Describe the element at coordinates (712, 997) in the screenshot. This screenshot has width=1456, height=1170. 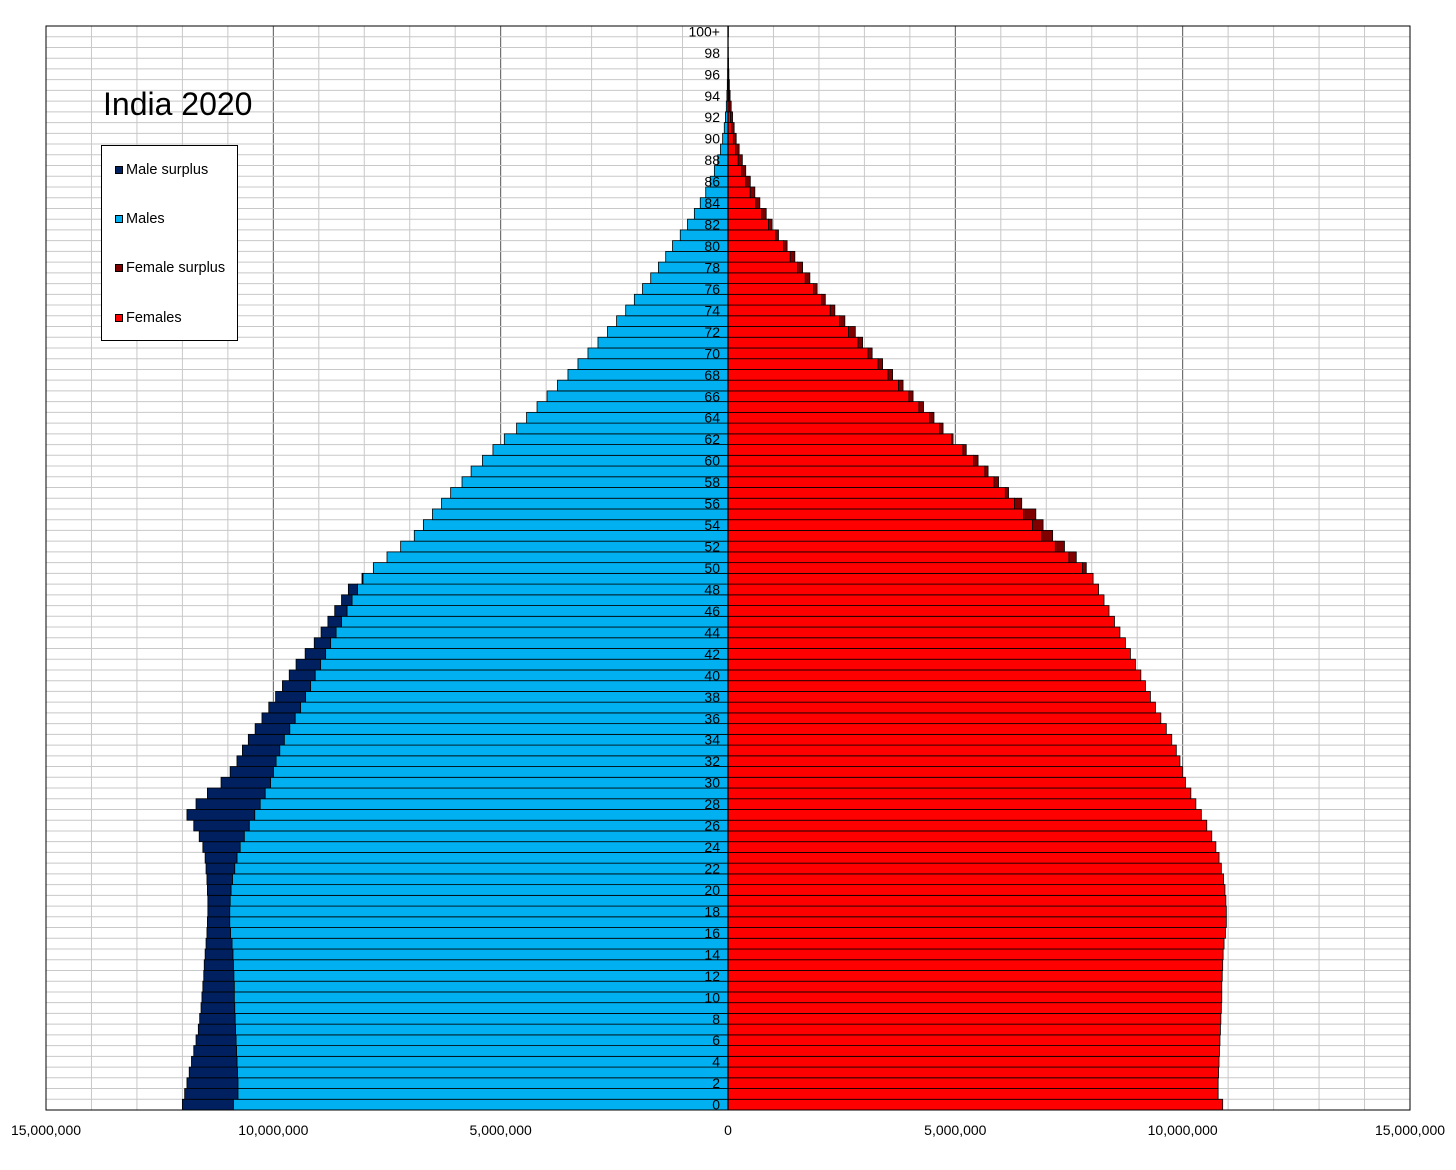
I see `age-label-10: 10` at that location.